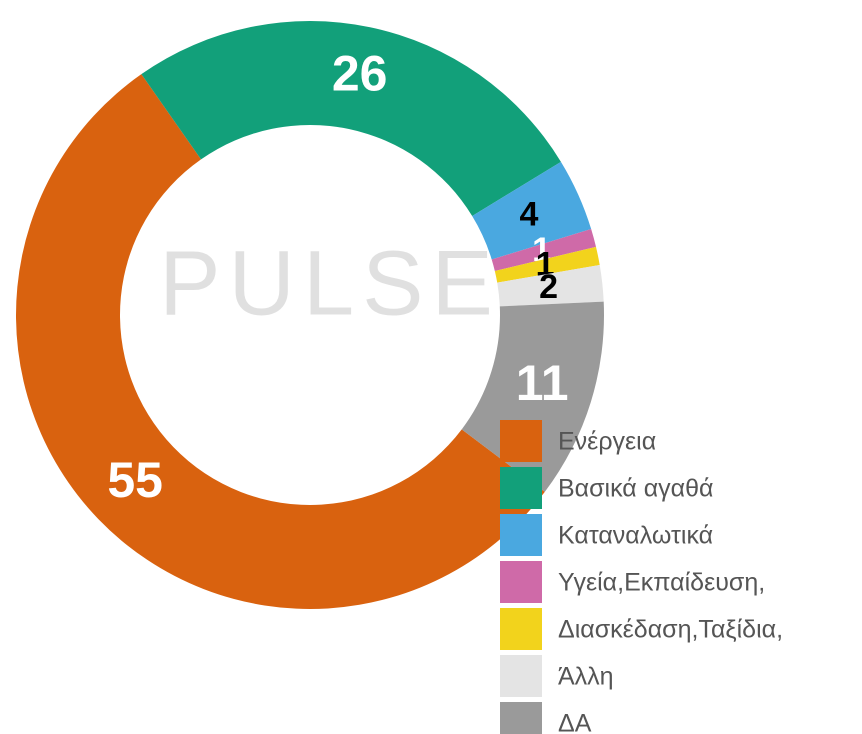  What do you see at coordinates (670, 630) in the screenshot?
I see `legend-label: Διασκέδαση,Ταξίδια,` at bounding box center [670, 630].